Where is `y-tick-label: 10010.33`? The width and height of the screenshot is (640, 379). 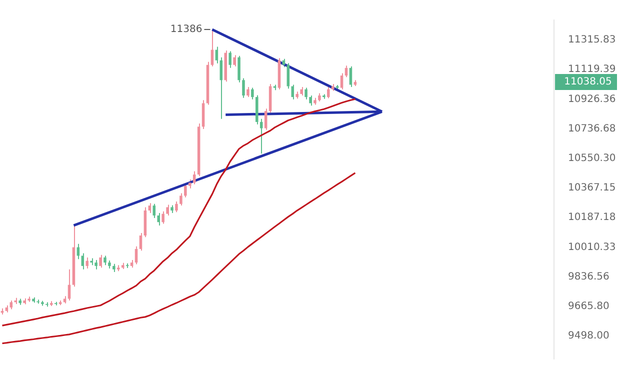 y-tick-label: 10010.33 is located at coordinates (592, 247).